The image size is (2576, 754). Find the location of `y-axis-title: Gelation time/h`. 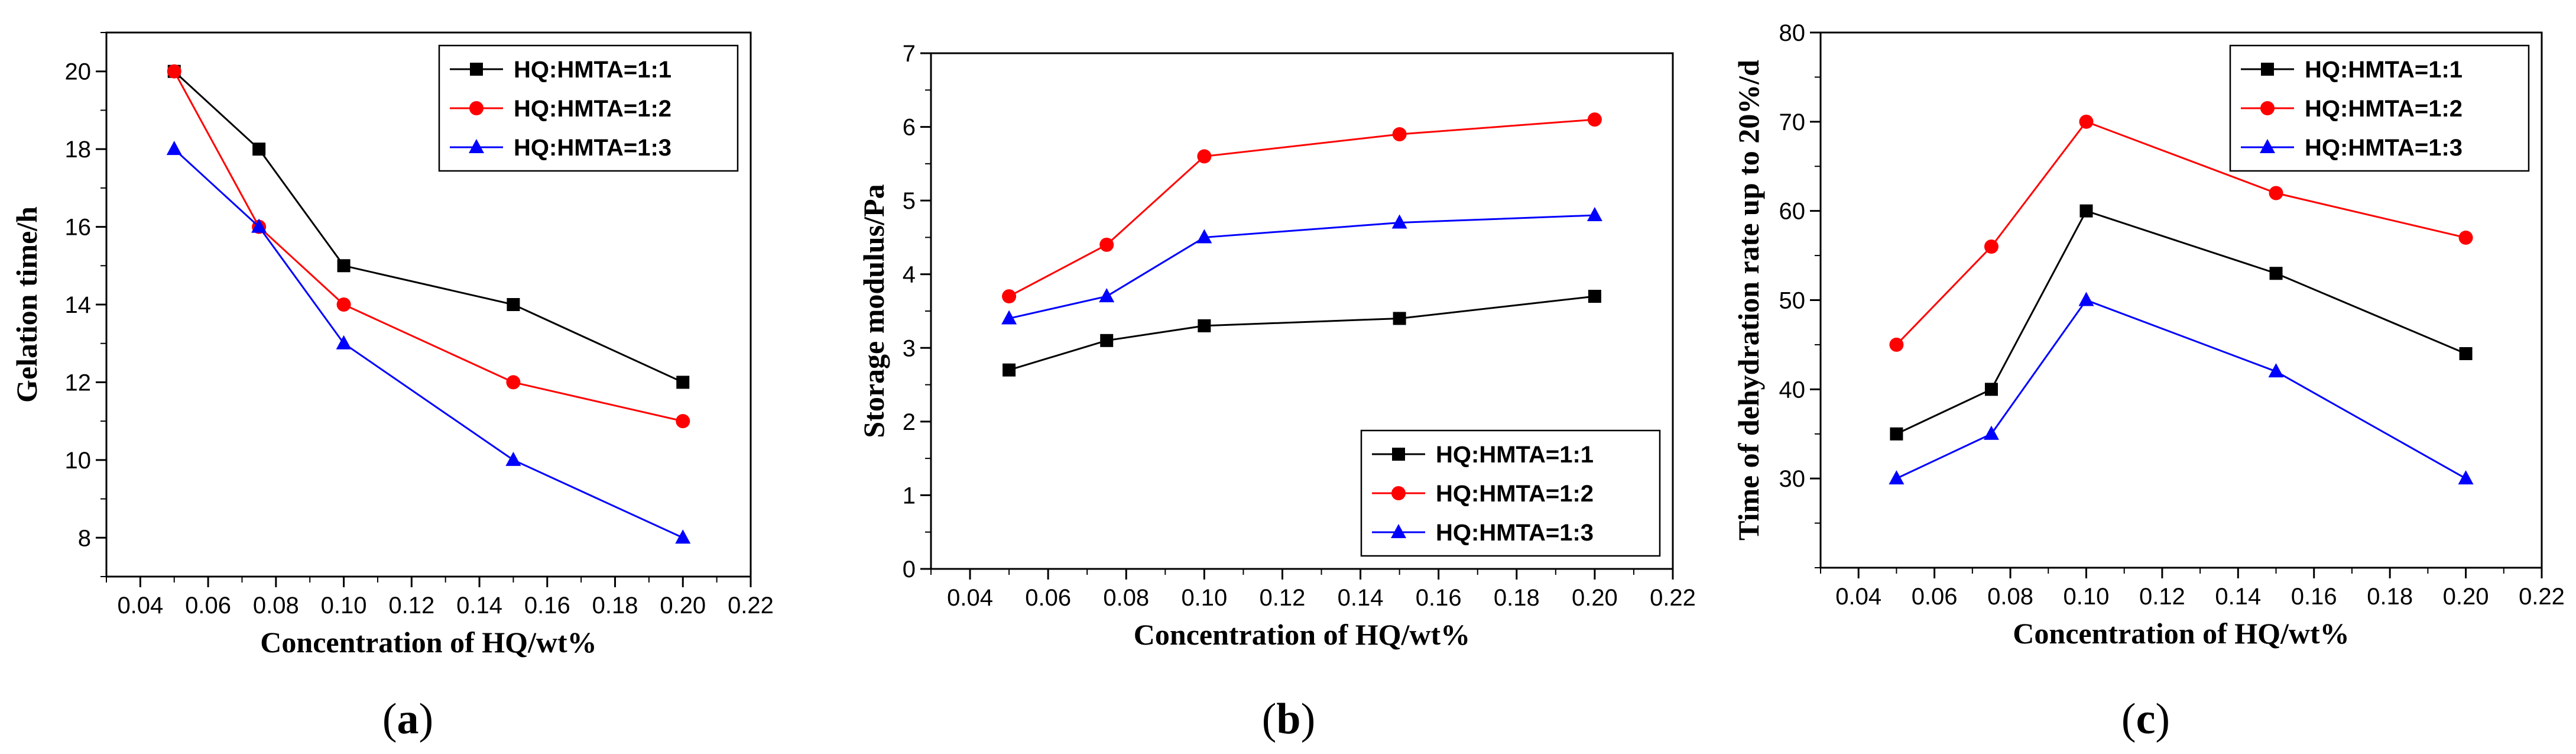

y-axis-title: Gelation time/h is located at coordinates (26, 304).